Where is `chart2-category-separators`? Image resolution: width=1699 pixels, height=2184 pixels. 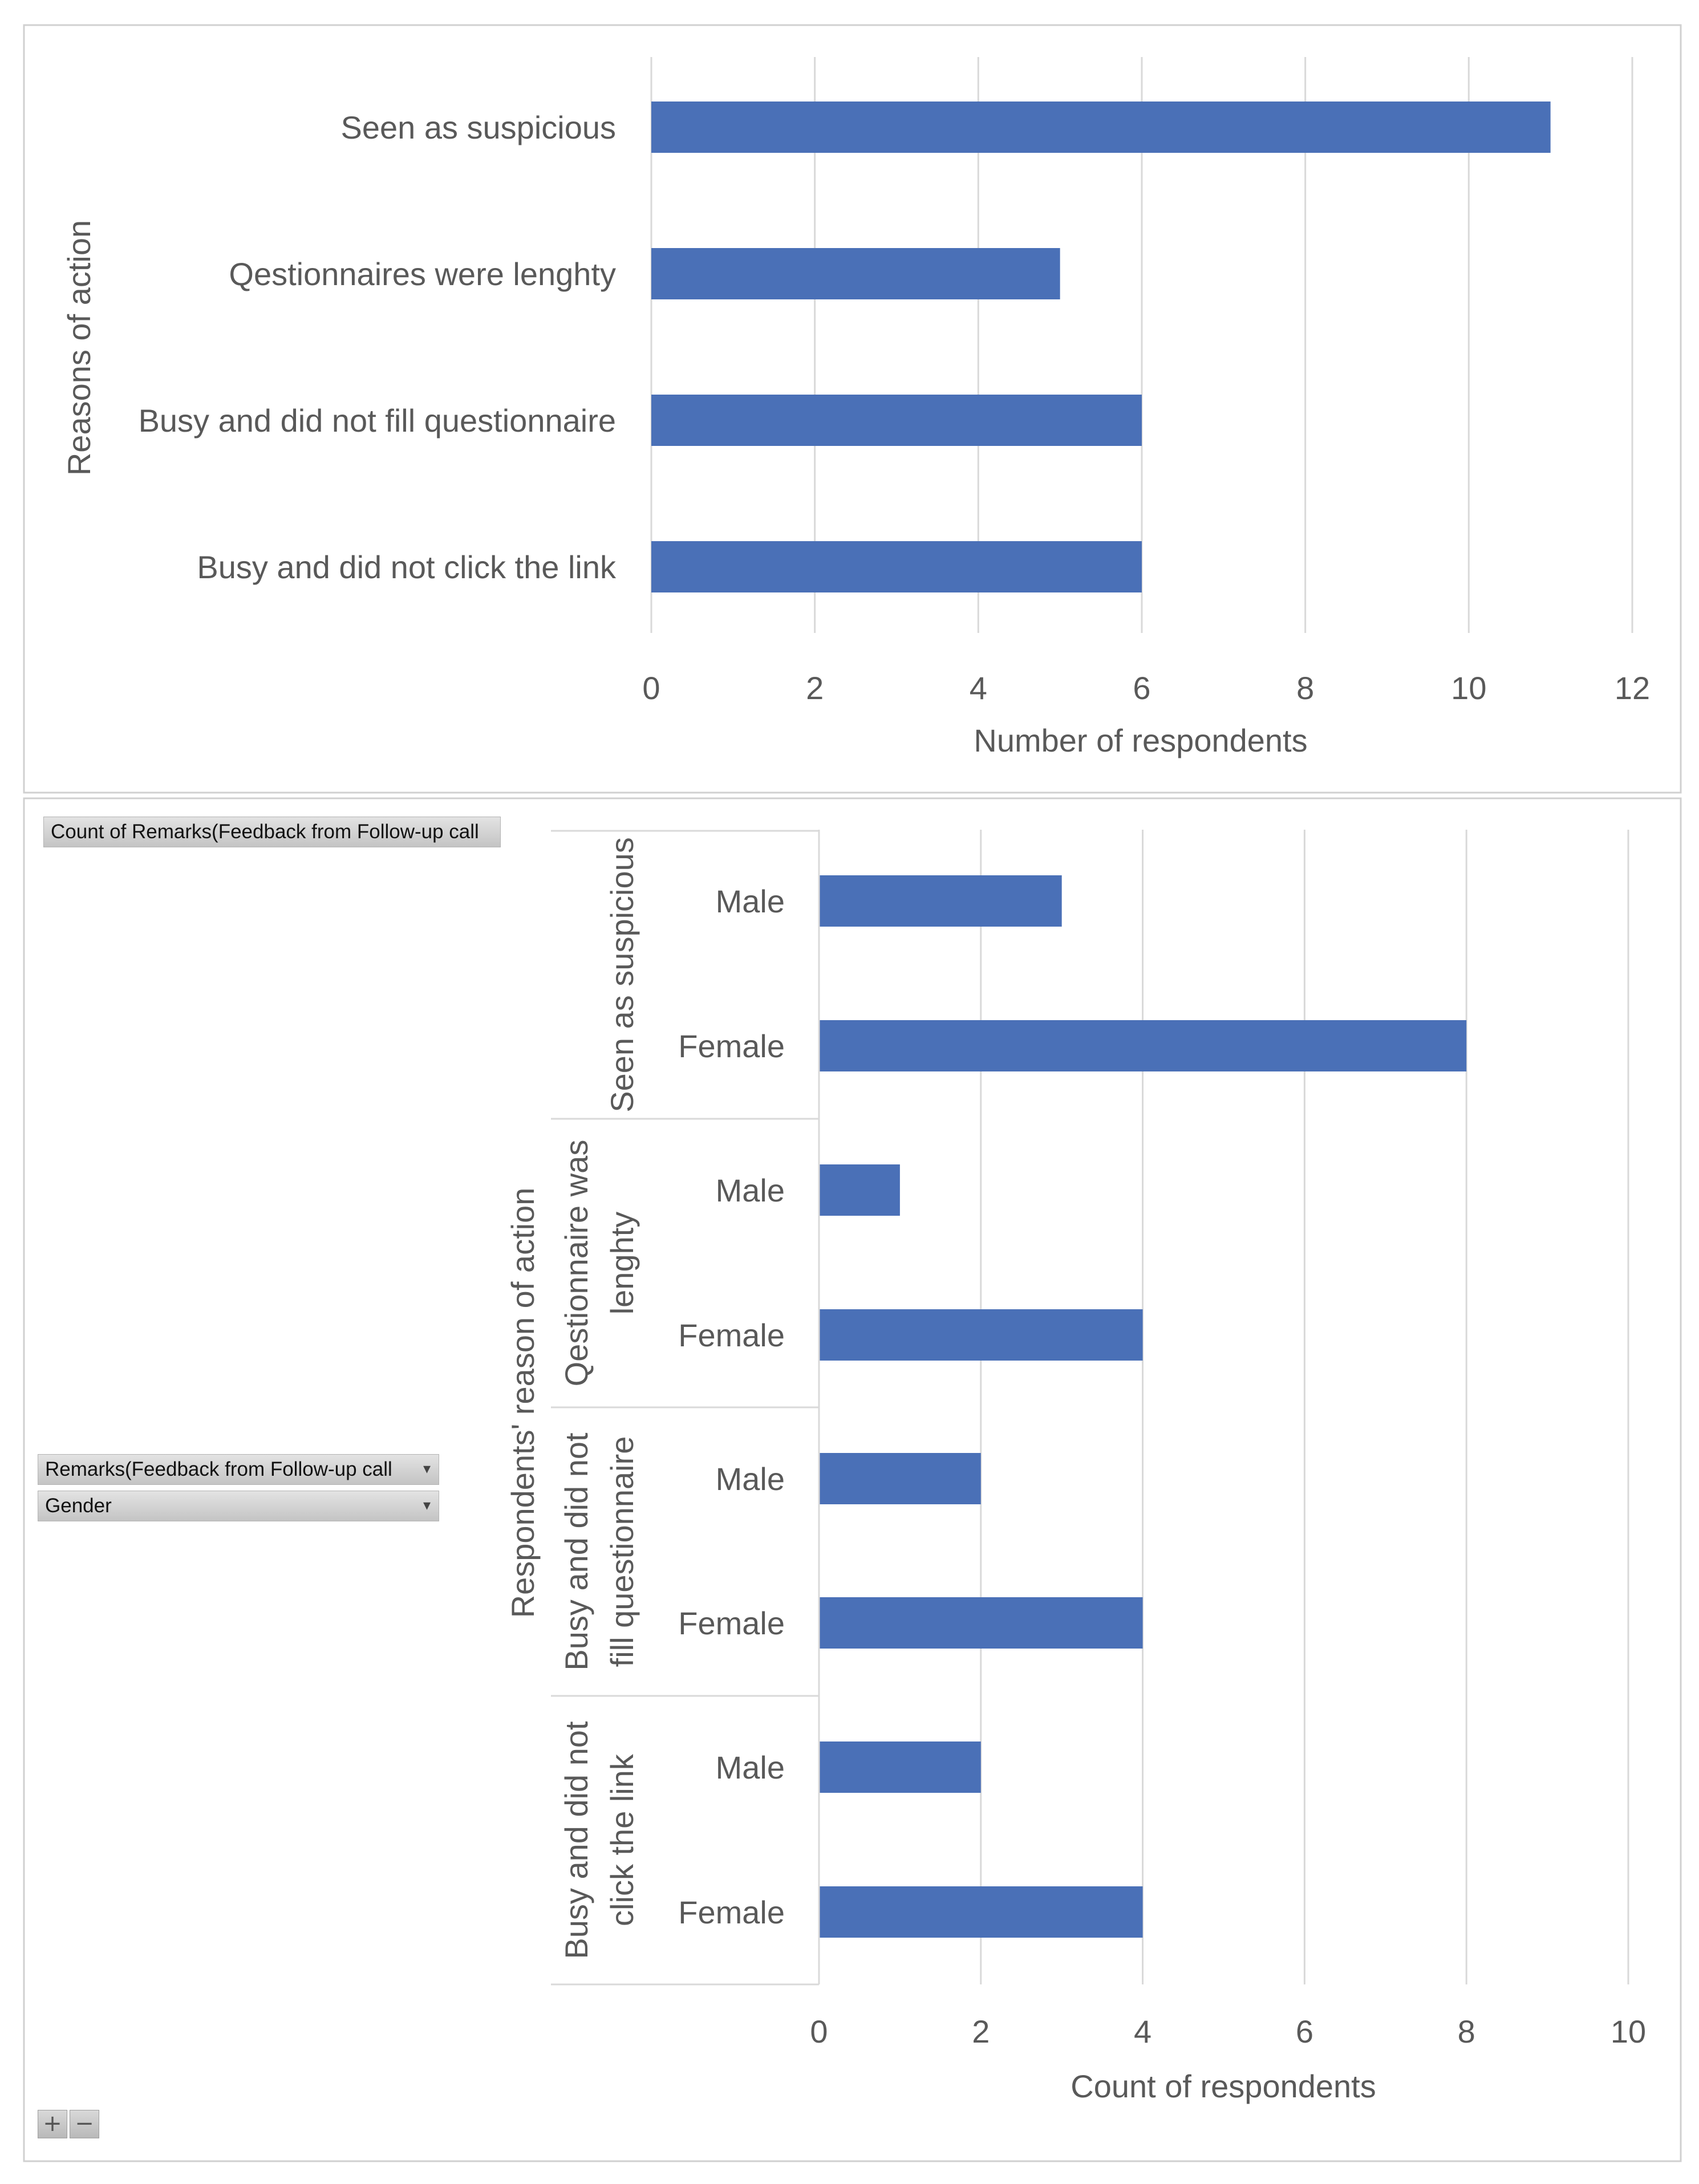
chart2-category-separators is located at coordinates (685, 1408).